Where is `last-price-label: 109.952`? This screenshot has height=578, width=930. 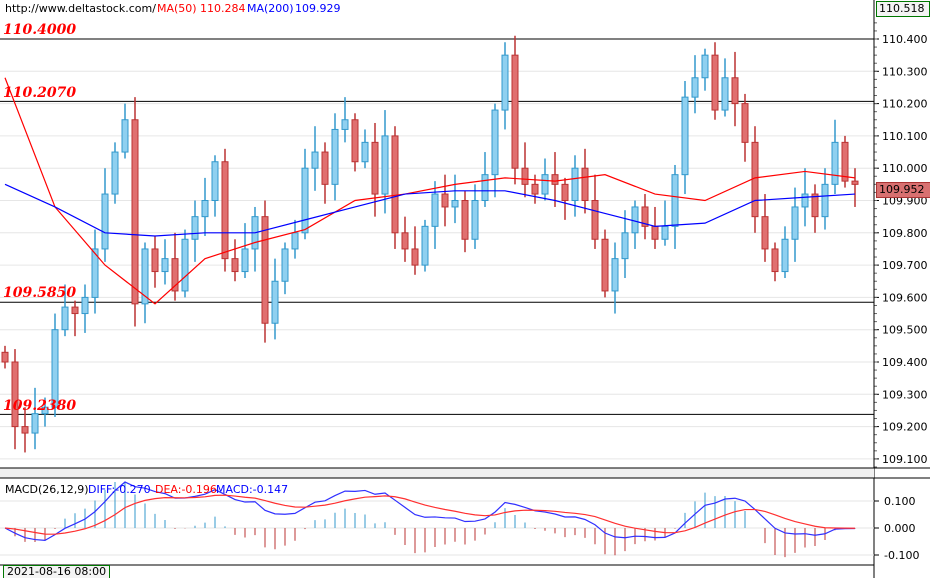
last-price-label: 109.952 is located at coordinates (903, 190).